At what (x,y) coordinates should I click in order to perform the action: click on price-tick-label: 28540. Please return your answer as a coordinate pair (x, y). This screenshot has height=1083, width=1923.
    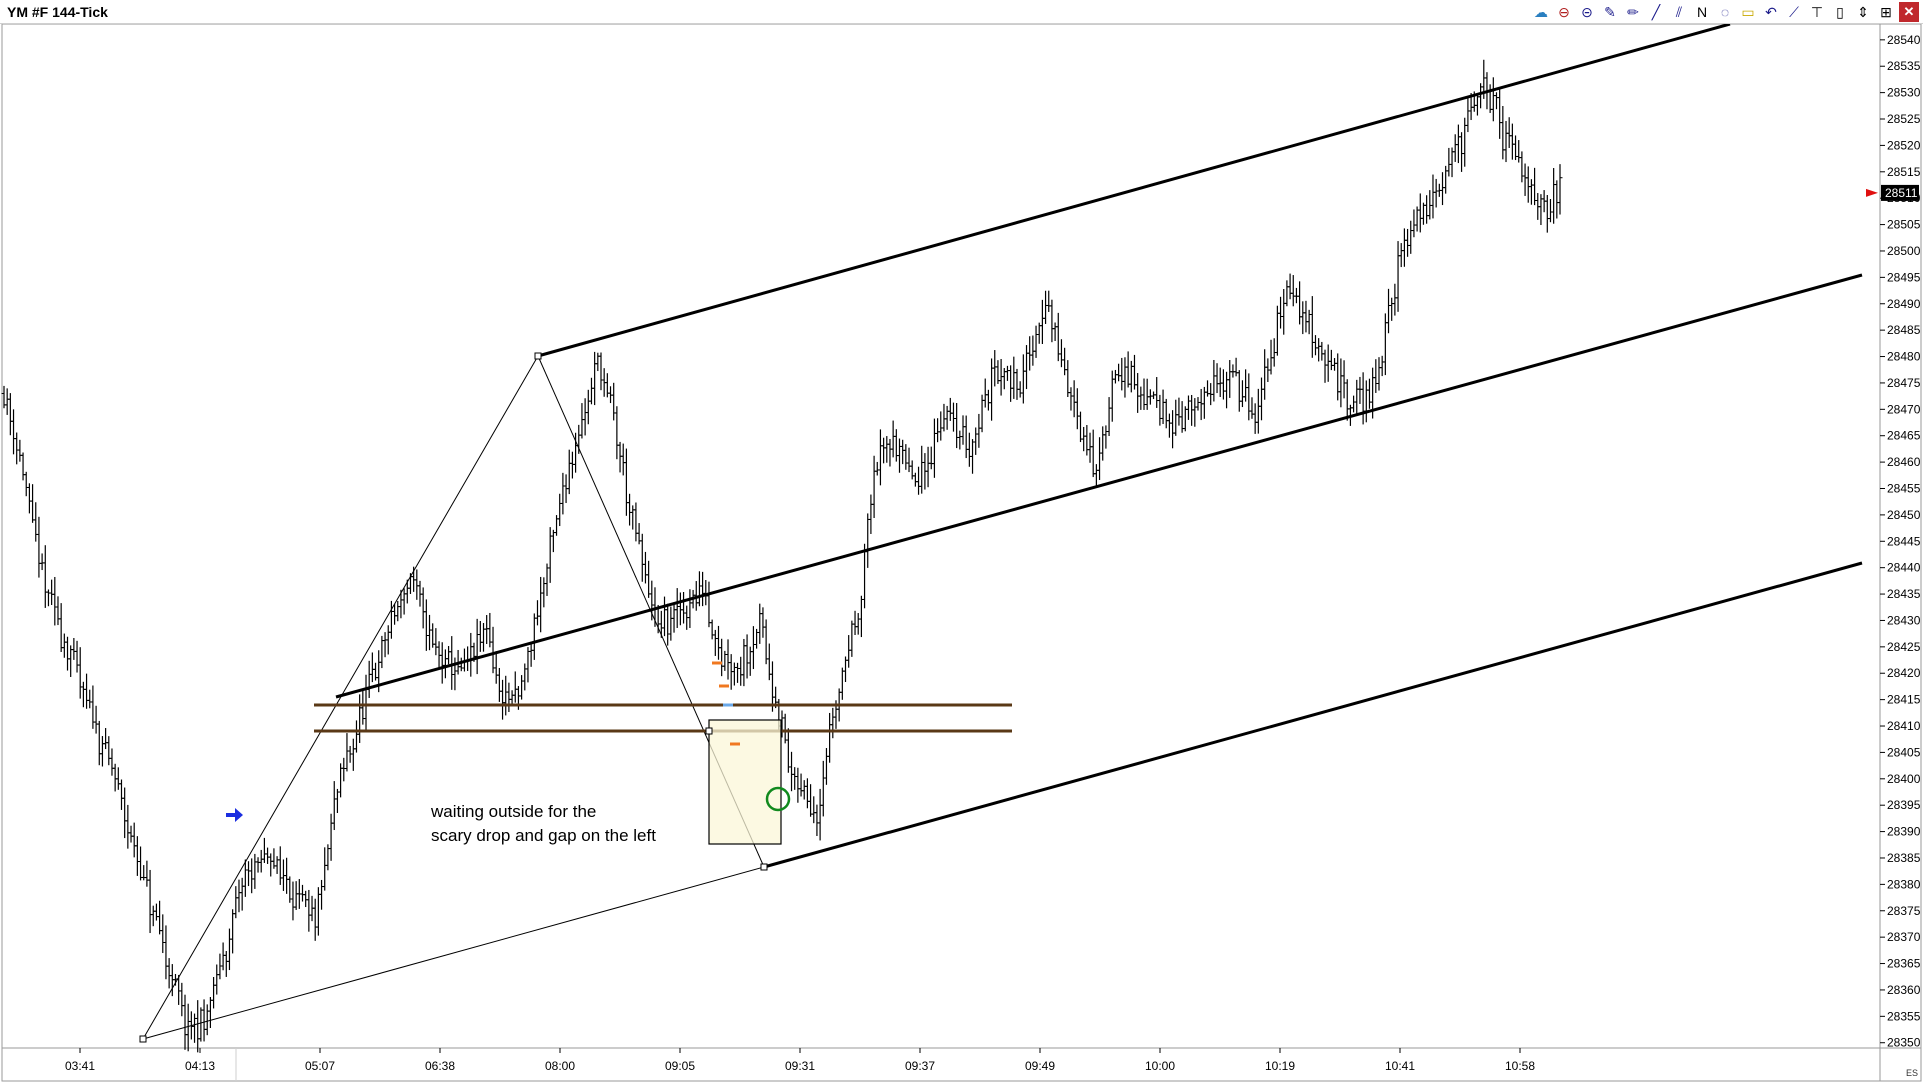
    Looking at the image, I should click on (1904, 40).